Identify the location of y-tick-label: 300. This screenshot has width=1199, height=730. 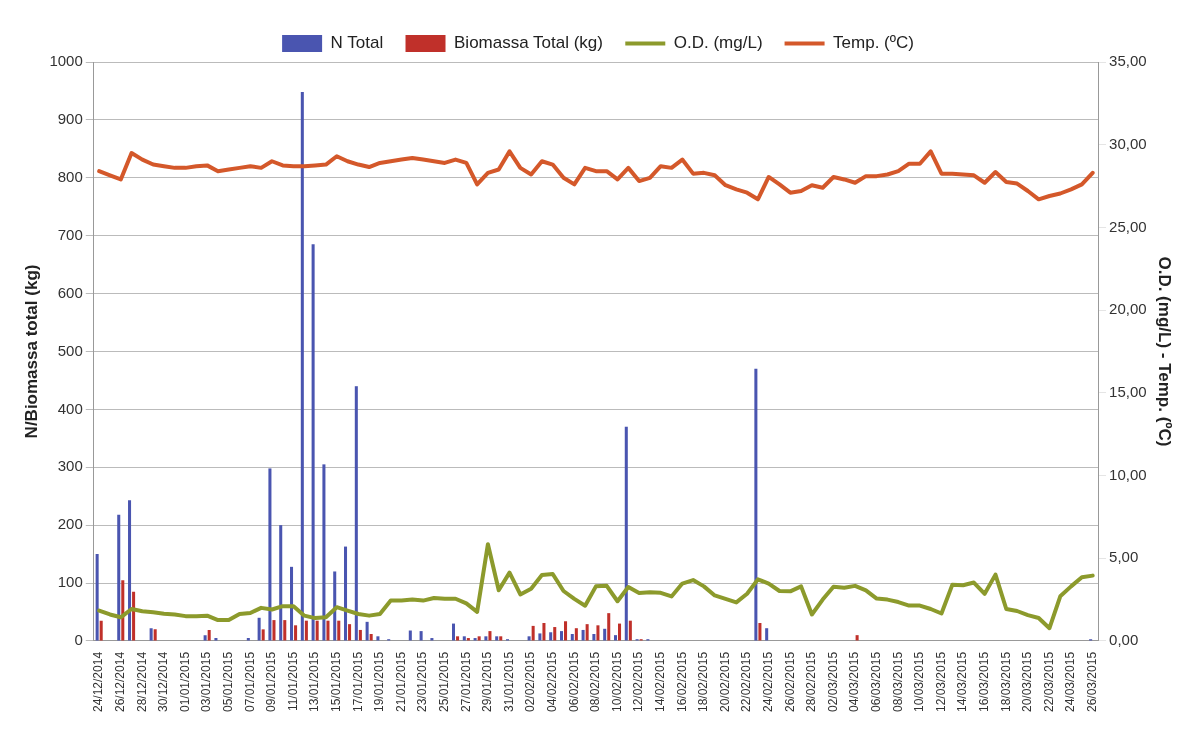
(70, 466).